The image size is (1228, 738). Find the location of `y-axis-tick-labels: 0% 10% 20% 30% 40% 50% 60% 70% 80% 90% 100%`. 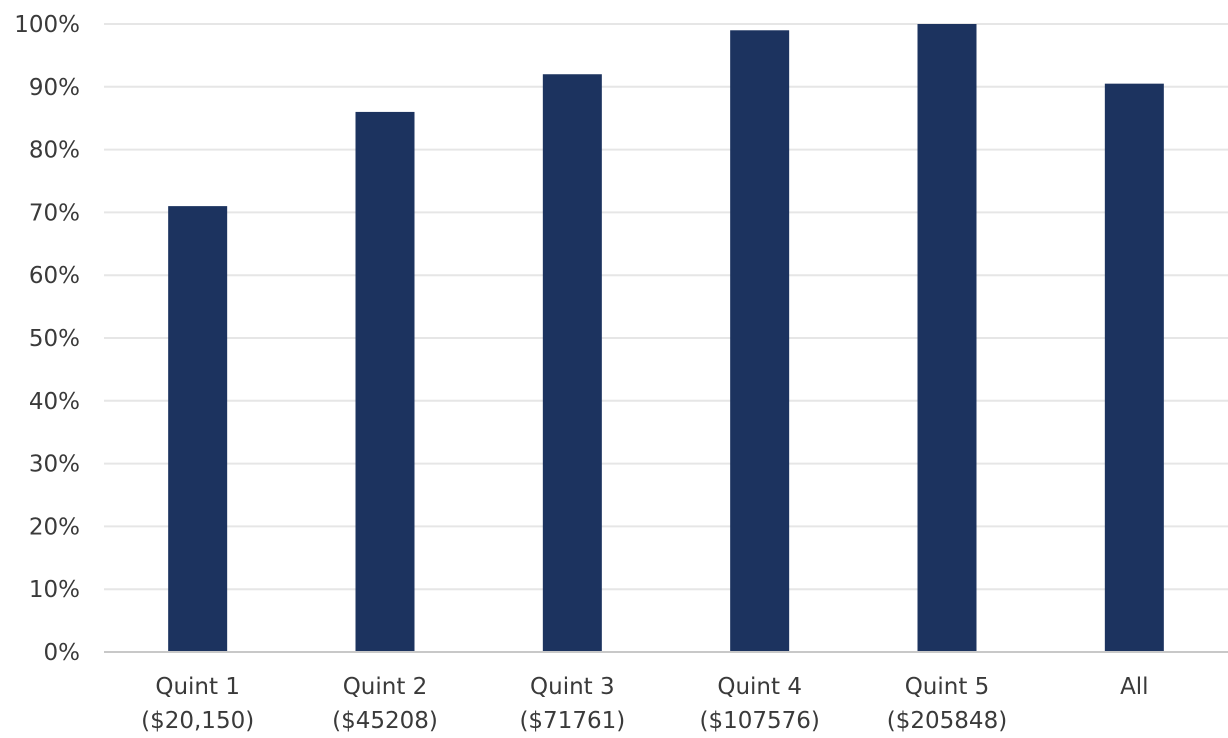

y-axis-tick-labels: 0% 10% 20% 30% 40% 50% 60% 70% 80% 90% 100% is located at coordinates (47, 339).